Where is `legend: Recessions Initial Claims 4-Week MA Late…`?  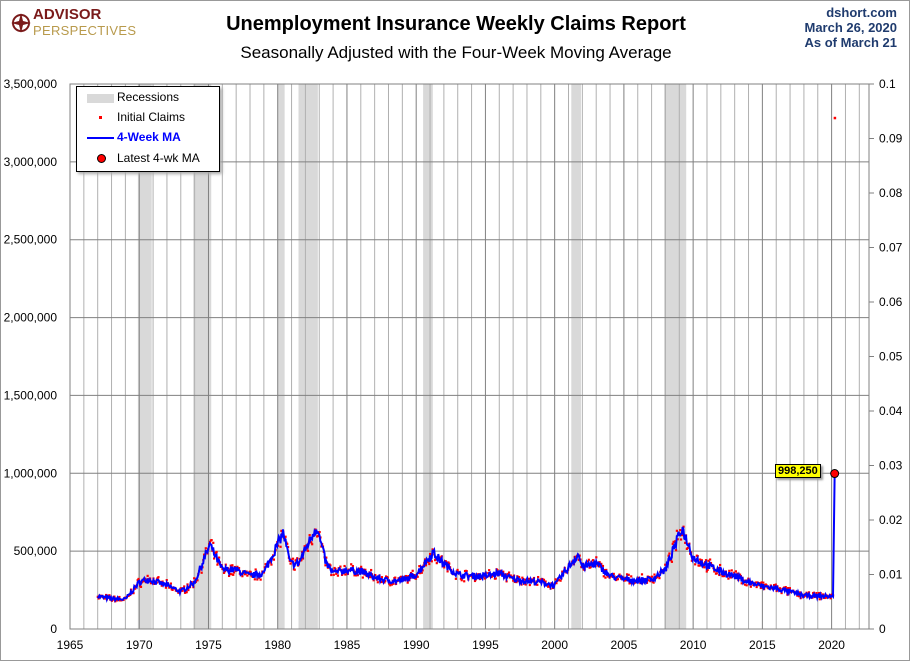
legend: Recessions Initial Claims 4-Week MA Late… is located at coordinates (148, 129).